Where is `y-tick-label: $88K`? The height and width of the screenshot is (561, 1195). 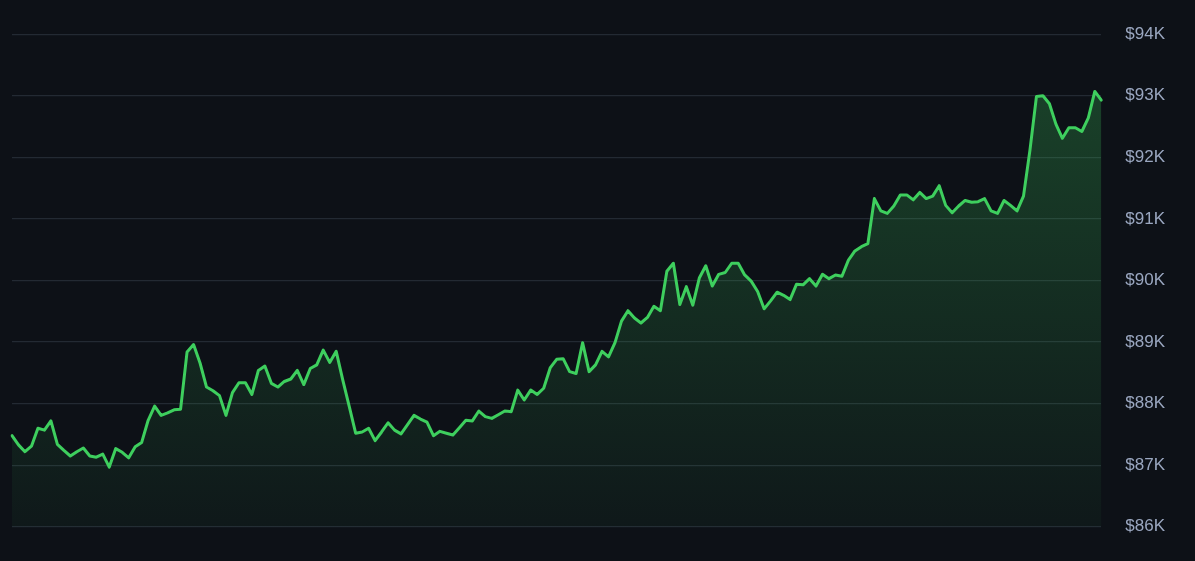 y-tick-label: $88K is located at coordinates (1145, 403).